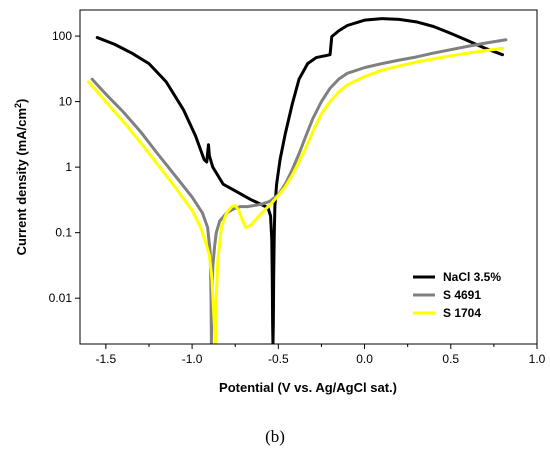  What do you see at coordinates (106, 359) in the screenshot?
I see `x-tick-label: -1.5` at bounding box center [106, 359].